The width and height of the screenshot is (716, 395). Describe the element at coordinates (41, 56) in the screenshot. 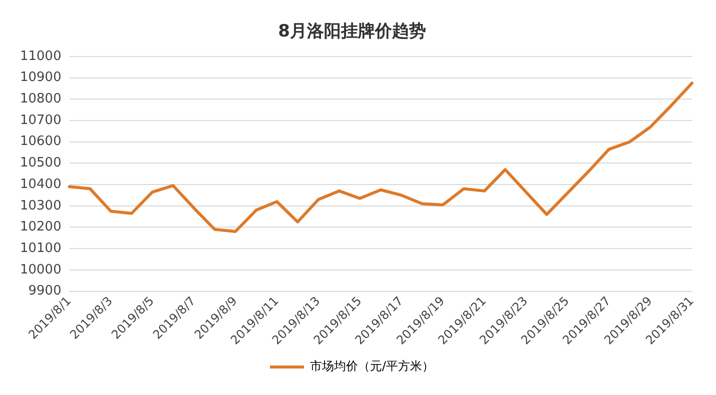

I see `y-tick-label: 11000` at that location.